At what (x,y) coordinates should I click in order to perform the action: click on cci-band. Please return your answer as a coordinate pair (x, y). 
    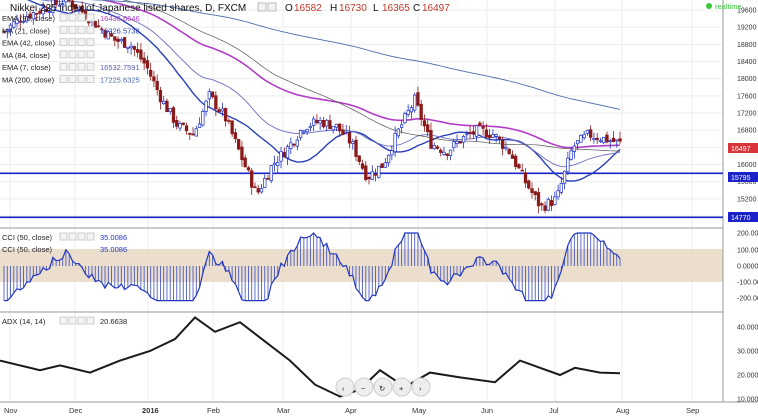
    Looking at the image, I should click on (361, 265).